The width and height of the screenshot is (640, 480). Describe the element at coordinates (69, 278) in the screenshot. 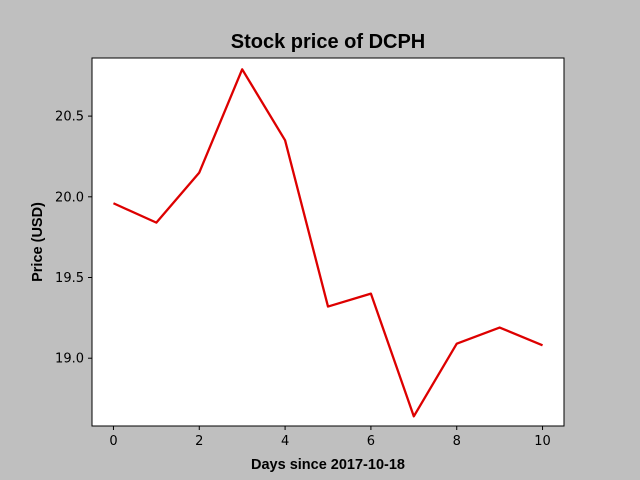

I see `y-tick-label: 19.5` at that location.